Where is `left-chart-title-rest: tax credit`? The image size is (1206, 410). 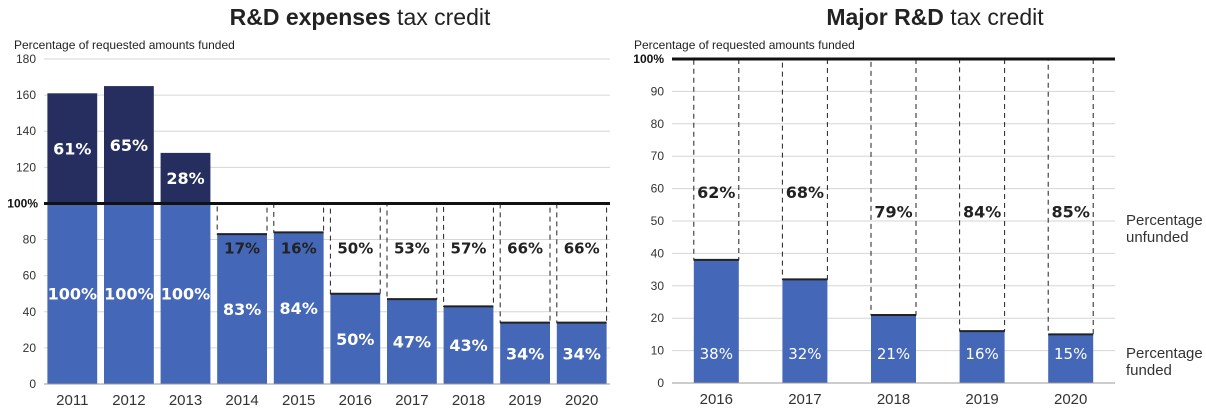
left-chart-title-rest: tax credit is located at coordinates (440, 17).